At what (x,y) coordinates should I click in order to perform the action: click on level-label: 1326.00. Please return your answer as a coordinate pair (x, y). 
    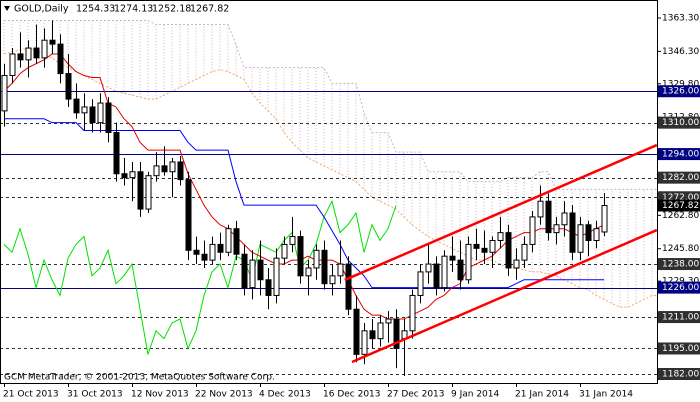
    Looking at the image, I should click on (680, 92).